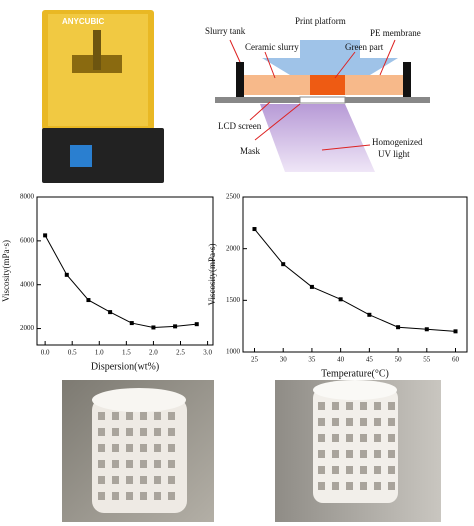 This screenshot has width=474, height=526. I want to click on diagram-label: Slurry tank, so click(225, 31).